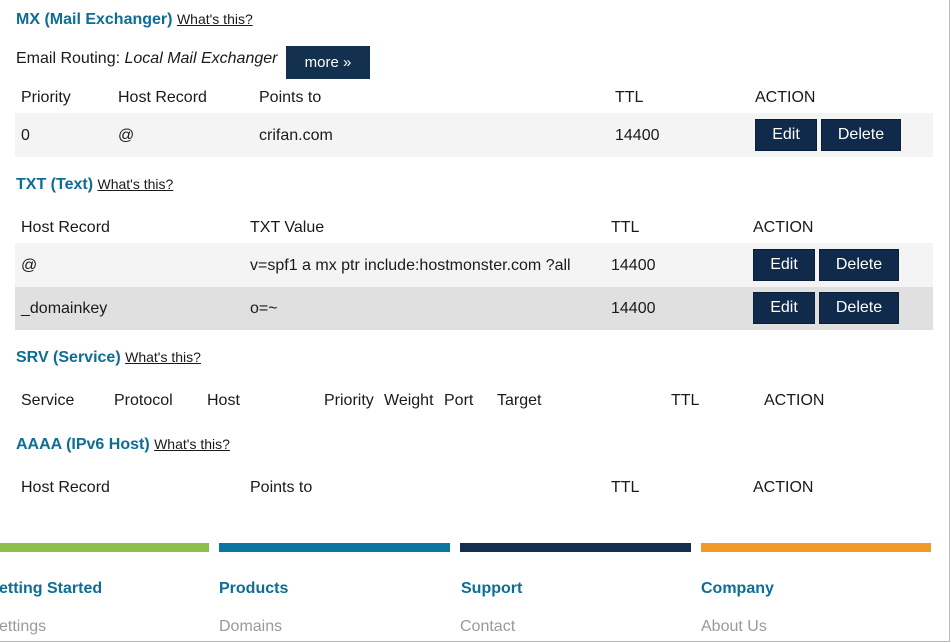 The width and height of the screenshot is (951, 643). Describe the element at coordinates (68, 58) in the screenshot. I see `email-routing-label: Email Routing:` at that location.